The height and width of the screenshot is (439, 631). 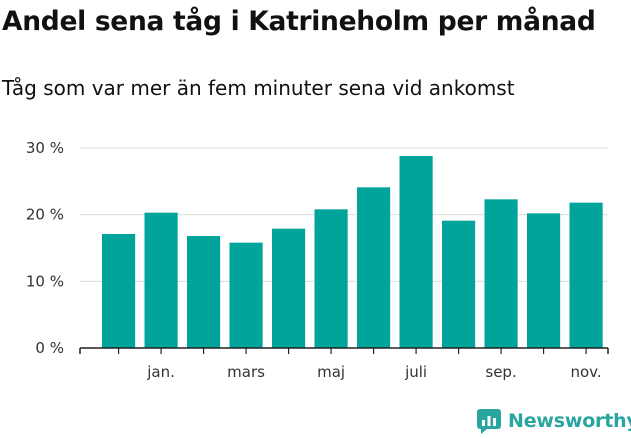 What do you see at coordinates (331, 372) in the screenshot?
I see `x-tick-label: maj` at bounding box center [331, 372].